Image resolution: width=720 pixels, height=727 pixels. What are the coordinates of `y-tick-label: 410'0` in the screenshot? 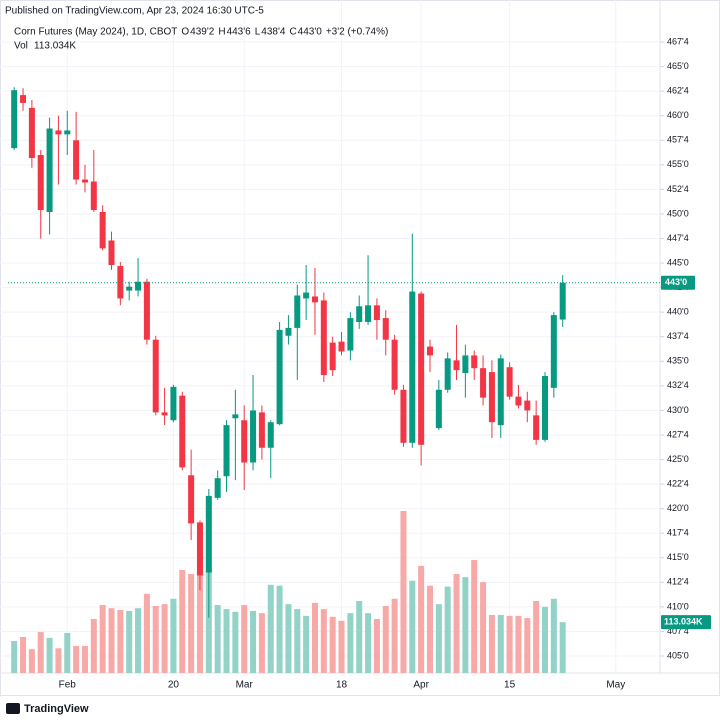 It's located at (678, 606).